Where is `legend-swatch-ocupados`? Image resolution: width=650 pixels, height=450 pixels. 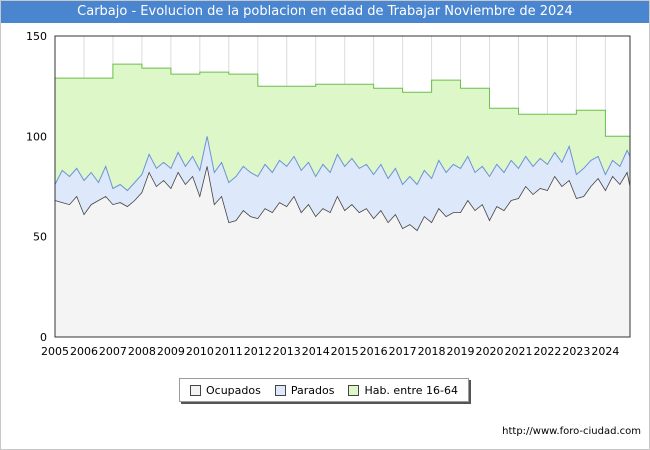 legend-swatch-ocupados is located at coordinates (195, 390).